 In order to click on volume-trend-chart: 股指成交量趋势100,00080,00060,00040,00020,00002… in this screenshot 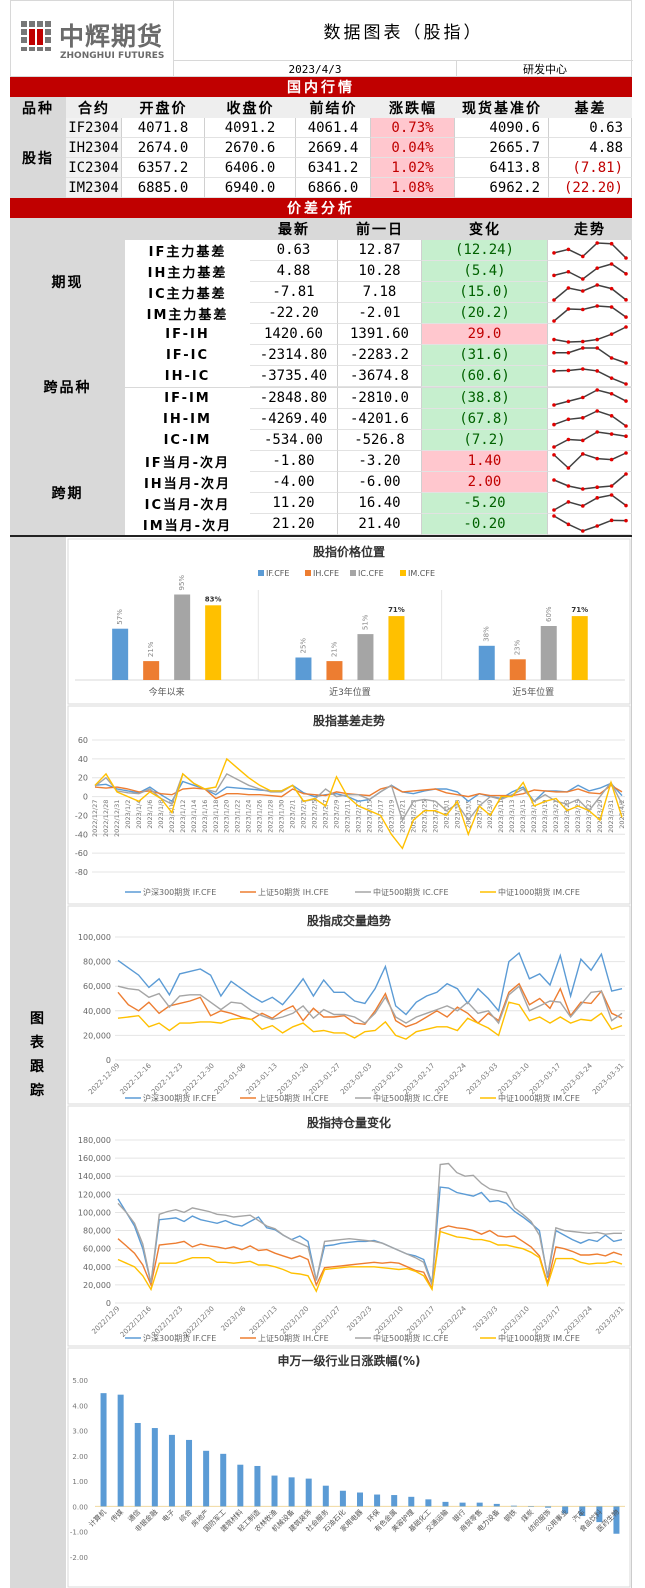, I will do `click(349, 1005)`.